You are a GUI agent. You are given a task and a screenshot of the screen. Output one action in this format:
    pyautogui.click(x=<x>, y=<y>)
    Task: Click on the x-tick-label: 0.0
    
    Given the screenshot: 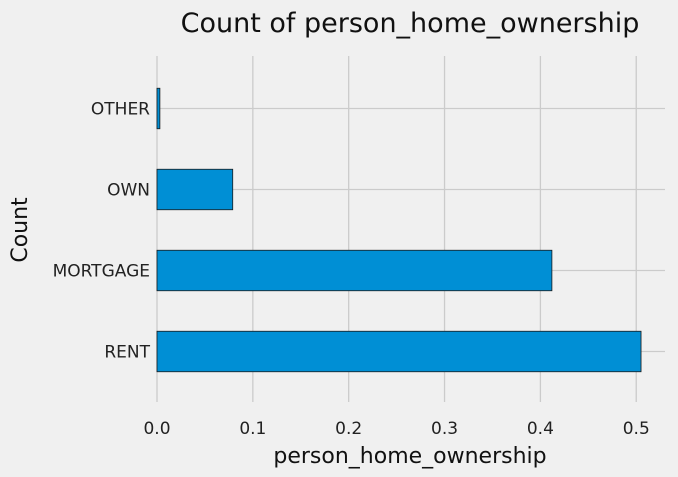 What is the action you would take?
    pyautogui.click(x=156, y=429)
    